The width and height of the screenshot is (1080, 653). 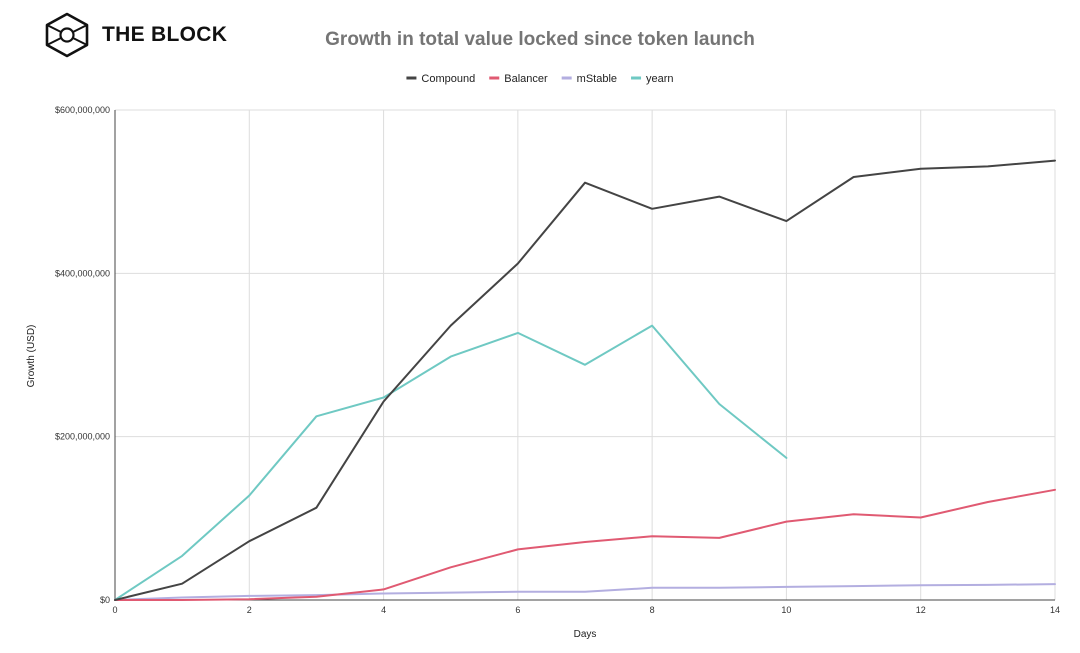 What do you see at coordinates (31, 356) in the screenshot?
I see `y-axis-label: Growth (USD)` at bounding box center [31, 356].